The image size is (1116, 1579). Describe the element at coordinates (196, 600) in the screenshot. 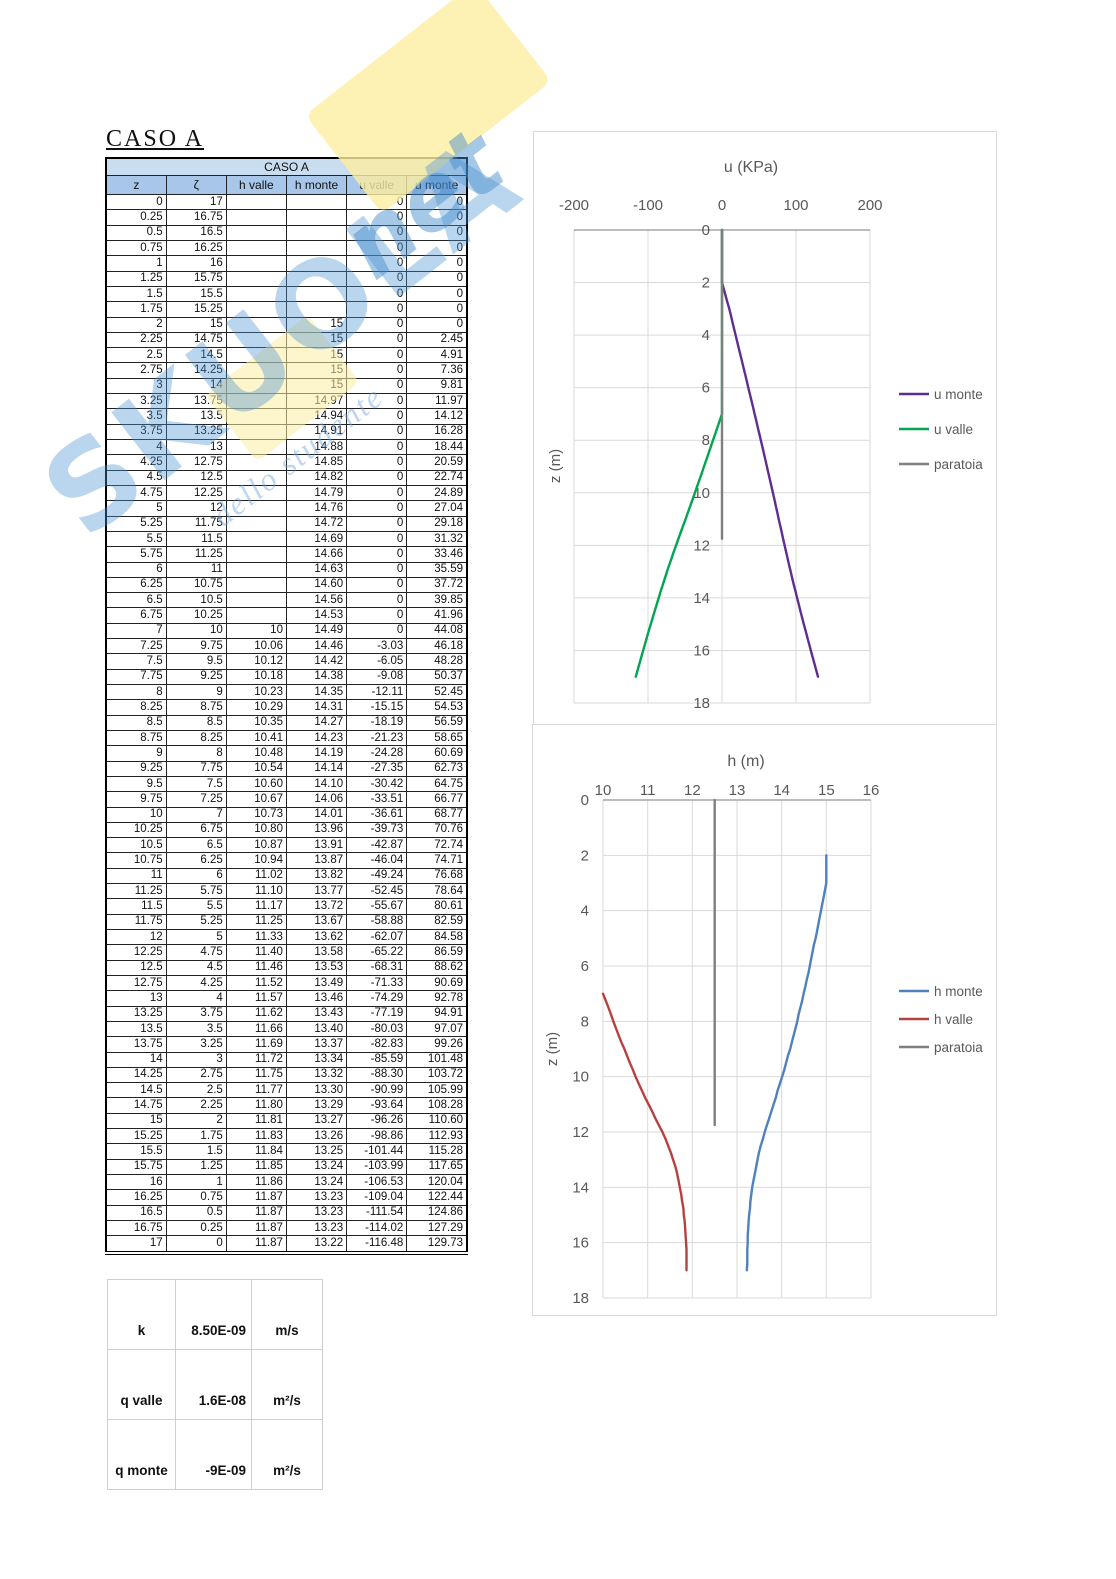

I see `table-cell: 10.5` at that location.